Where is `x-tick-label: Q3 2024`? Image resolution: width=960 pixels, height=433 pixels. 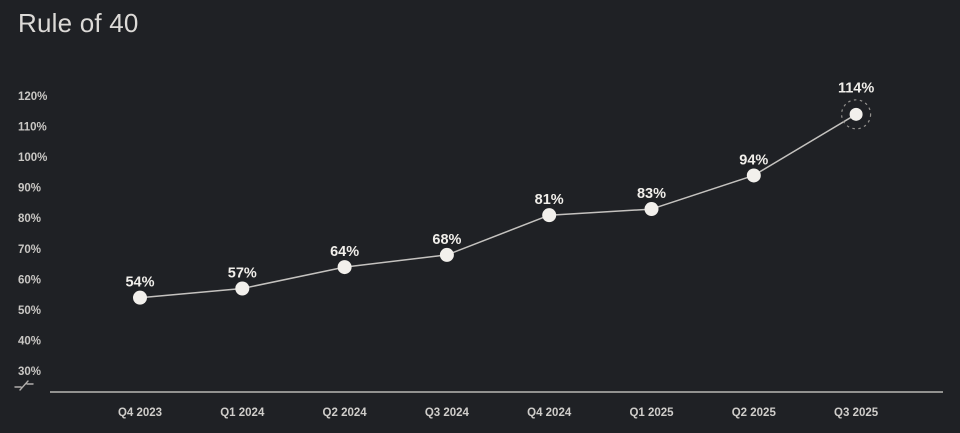 x-tick-label: Q3 2024 is located at coordinates (447, 413).